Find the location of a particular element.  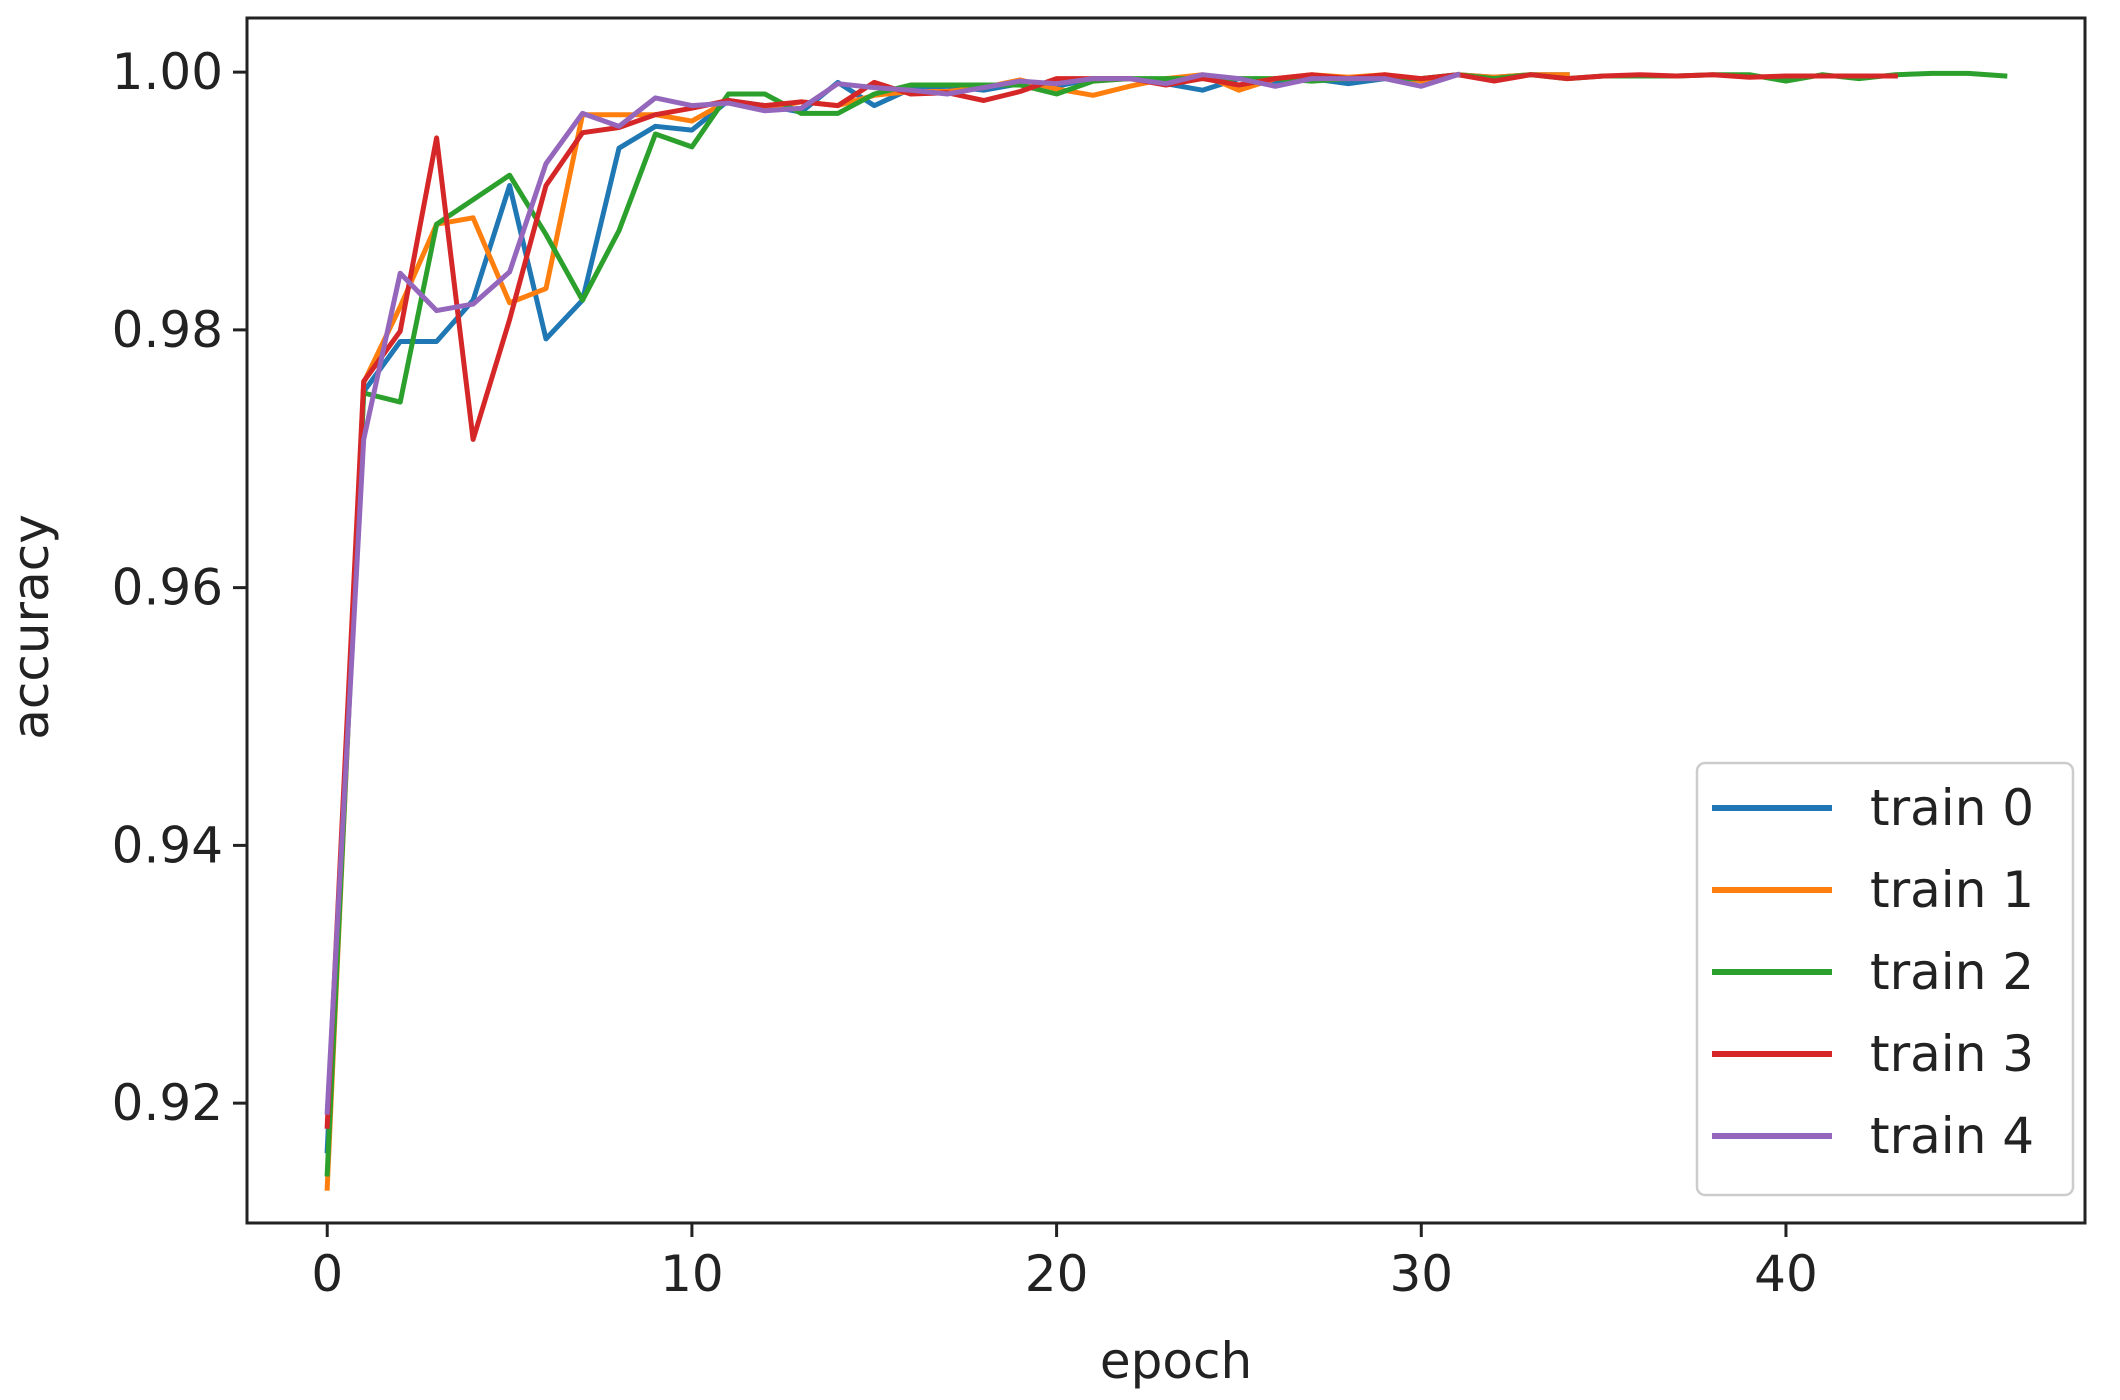

x-axis: 0 10 20 30 40 is located at coordinates (1064, 1263).